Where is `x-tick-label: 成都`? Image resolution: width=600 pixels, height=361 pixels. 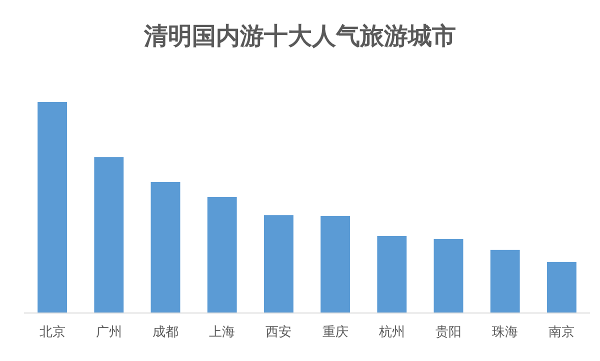 x-tick-label: 成都 is located at coordinates (165, 332).